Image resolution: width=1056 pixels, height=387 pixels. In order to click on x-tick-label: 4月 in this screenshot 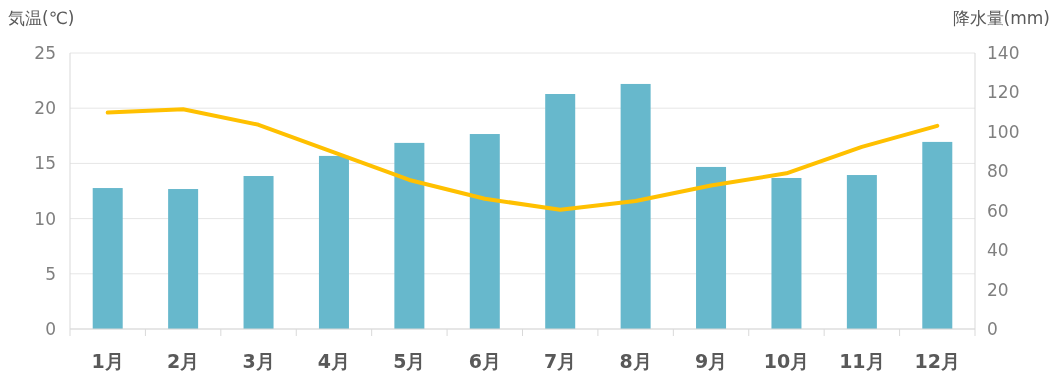, I will do `click(334, 361)`.